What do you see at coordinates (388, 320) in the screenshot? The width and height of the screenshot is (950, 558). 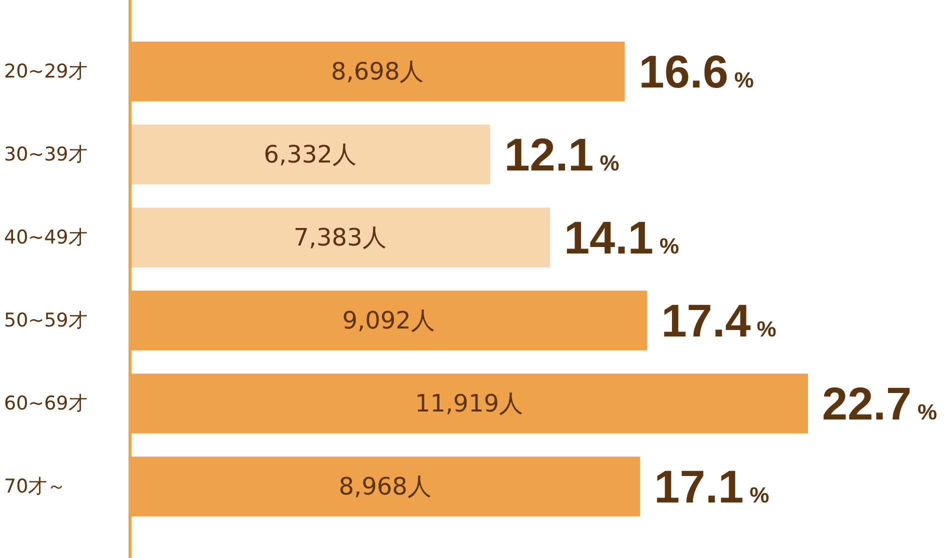 I see `data-label: 9,092人` at bounding box center [388, 320].